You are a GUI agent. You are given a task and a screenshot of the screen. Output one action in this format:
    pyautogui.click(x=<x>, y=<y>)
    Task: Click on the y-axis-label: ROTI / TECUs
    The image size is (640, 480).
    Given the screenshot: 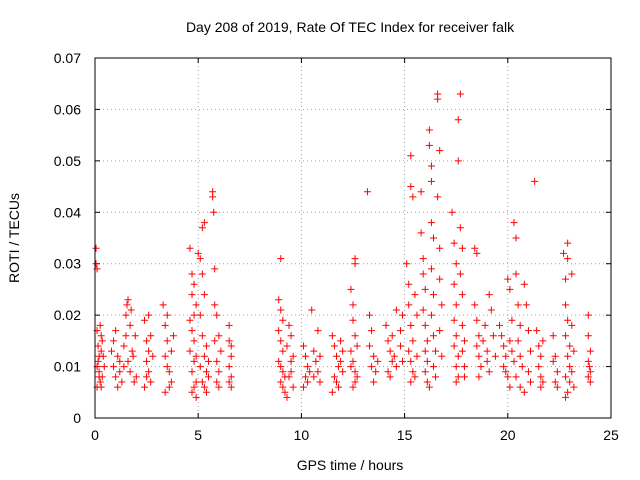 What is the action you would take?
    pyautogui.click(x=14, y=238)
    